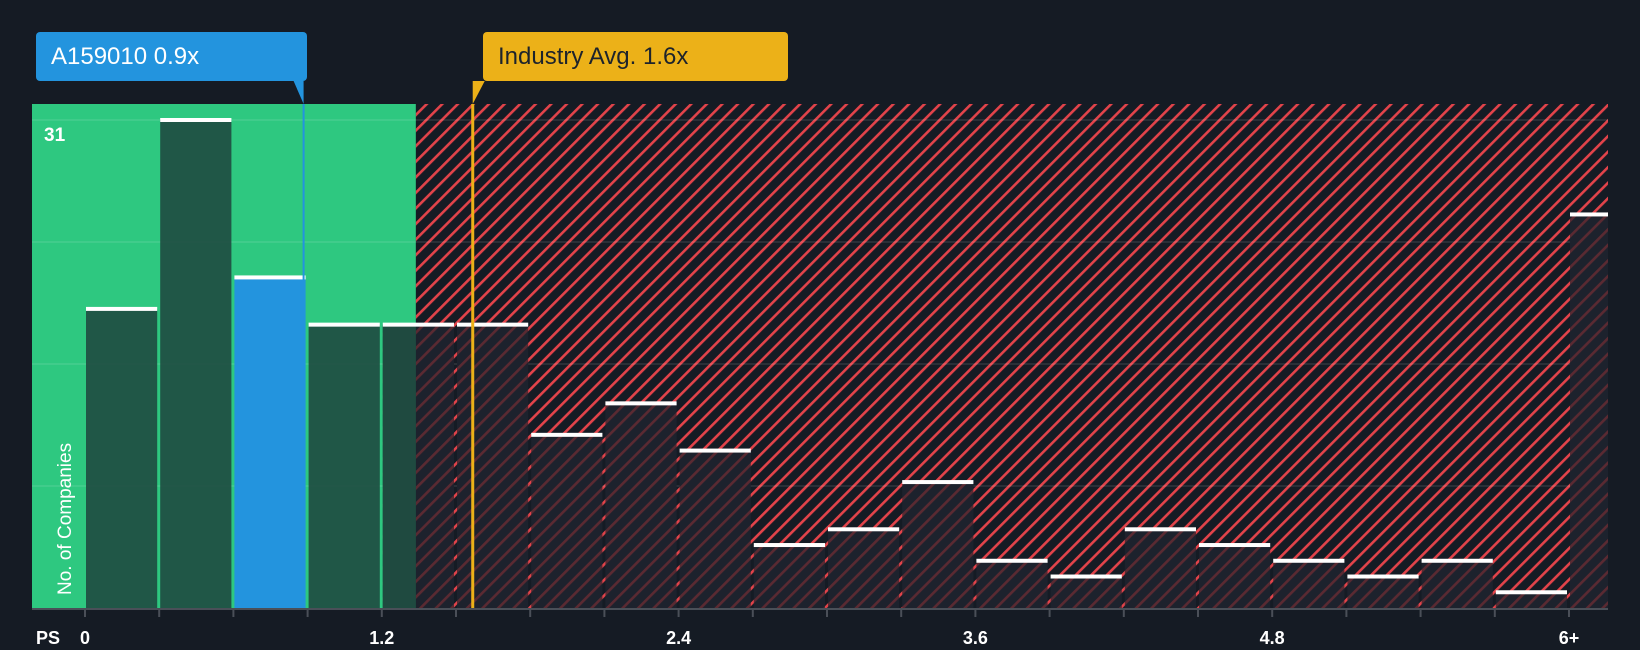 This screenshot has height=650, width=1640. Describe the element at coordinates (478, 92) in the screenshot. I see `industry-label-pointer` at that location.